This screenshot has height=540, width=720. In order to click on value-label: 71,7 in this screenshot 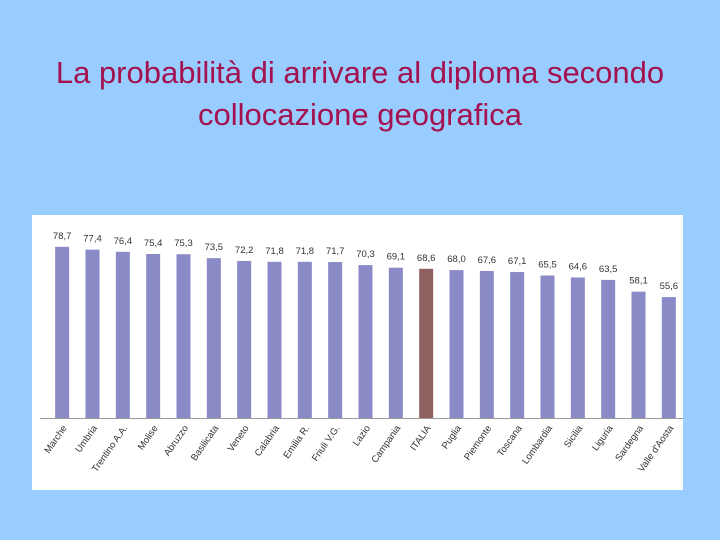, I will do `click(335, 251)`.